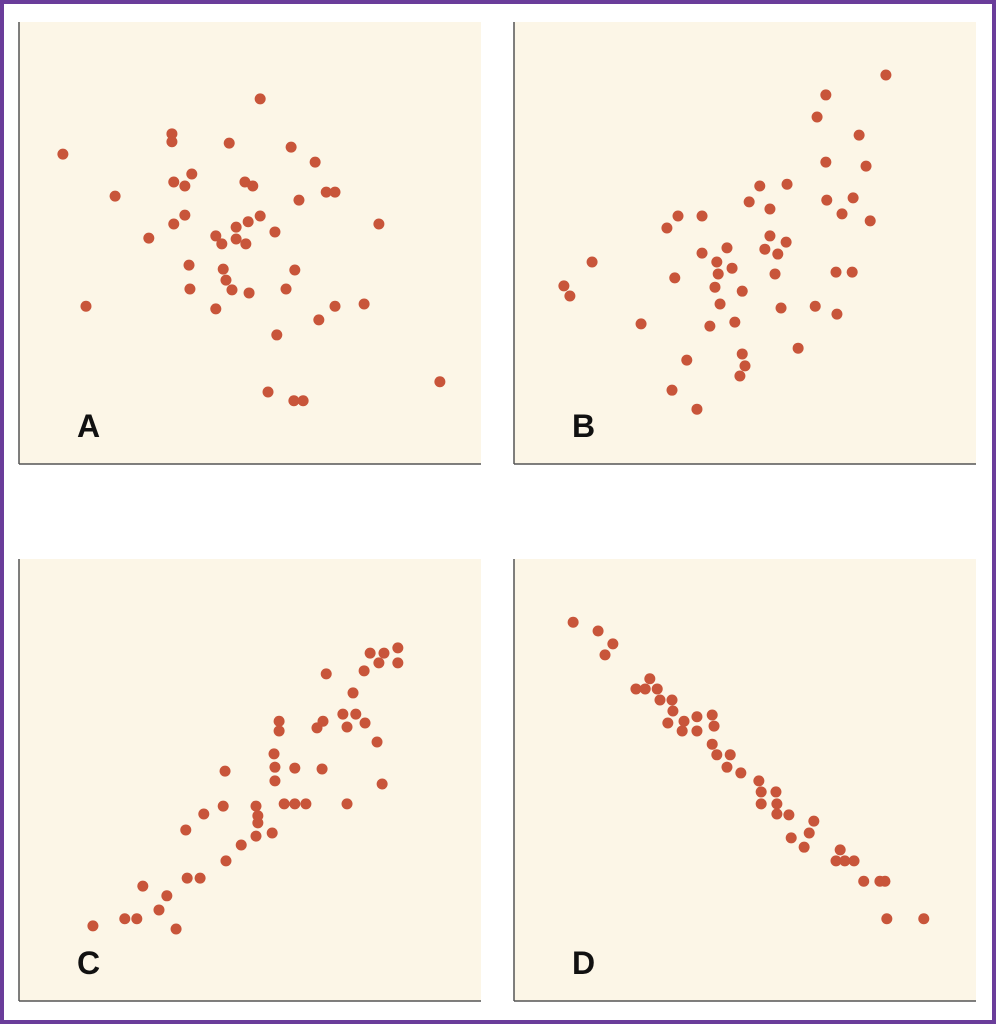 The height and width of the screenshot is (1024, 996). I want to click on panel-label: D, so click(583, 963).